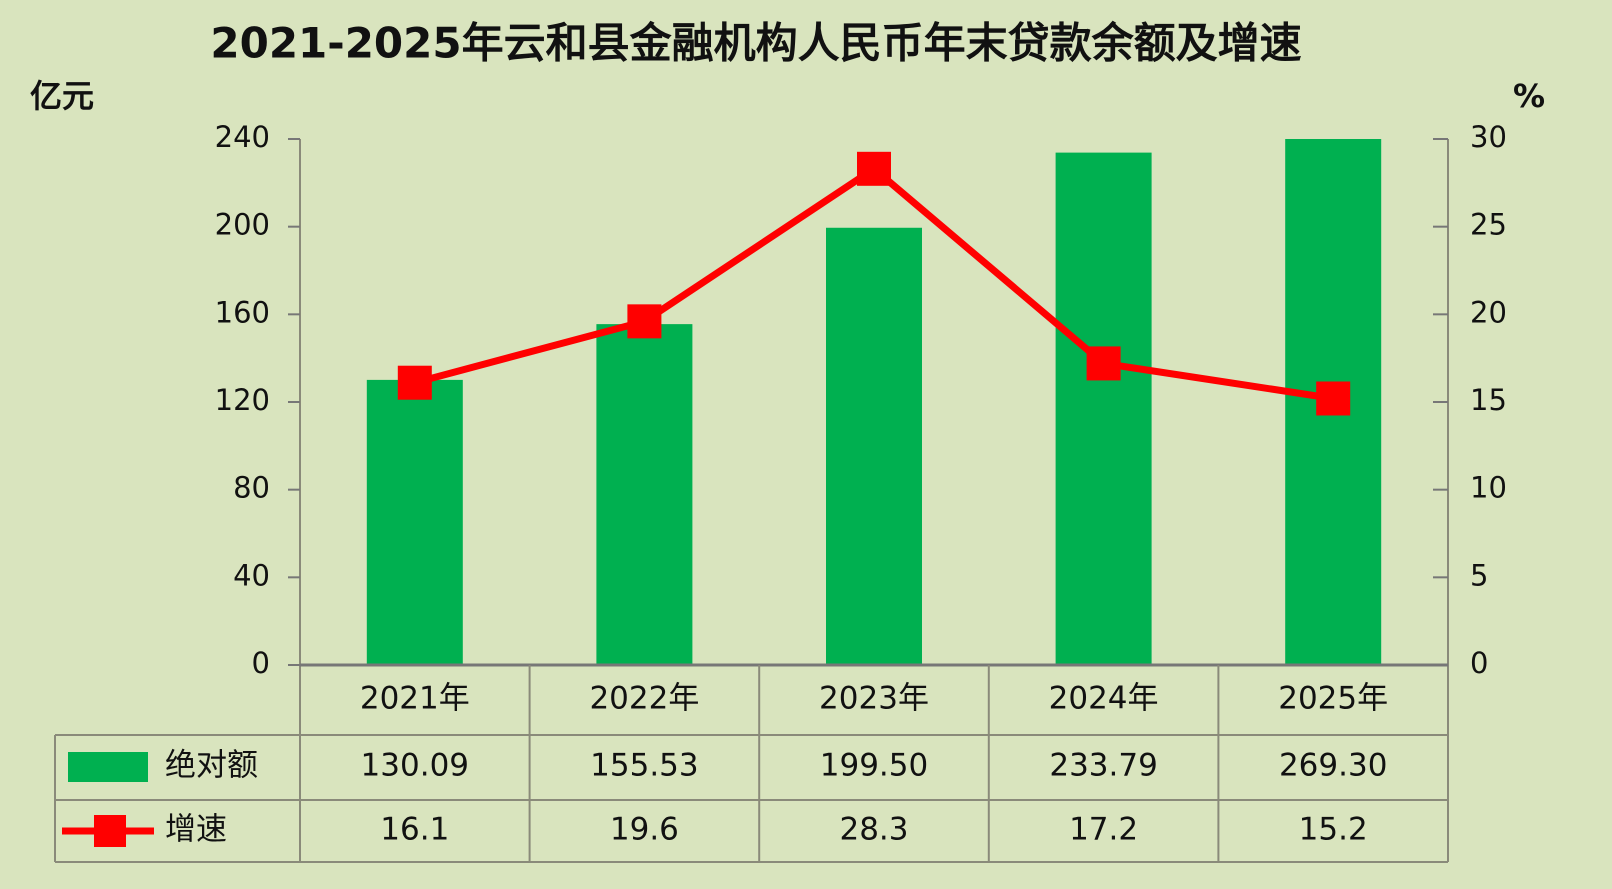 The width and height of the screenshot is (1612, 889). What do you see at coordinates (755, 43) in the screenshot?
I see `chart-title: 2021-2025年云和县金融机构人民币年末贷款余额及增速` at bounding box center [755, 43].